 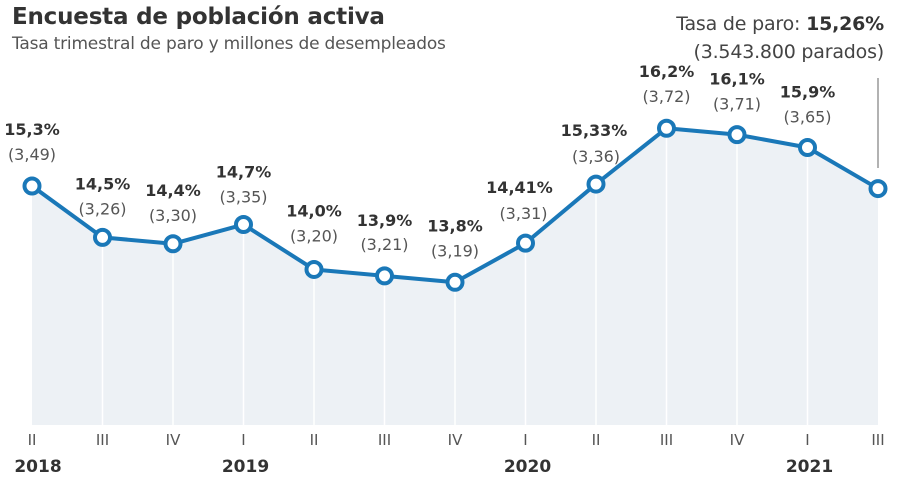 I want to click on data-label-rate: 15,3%, so click(x=32, y=129).